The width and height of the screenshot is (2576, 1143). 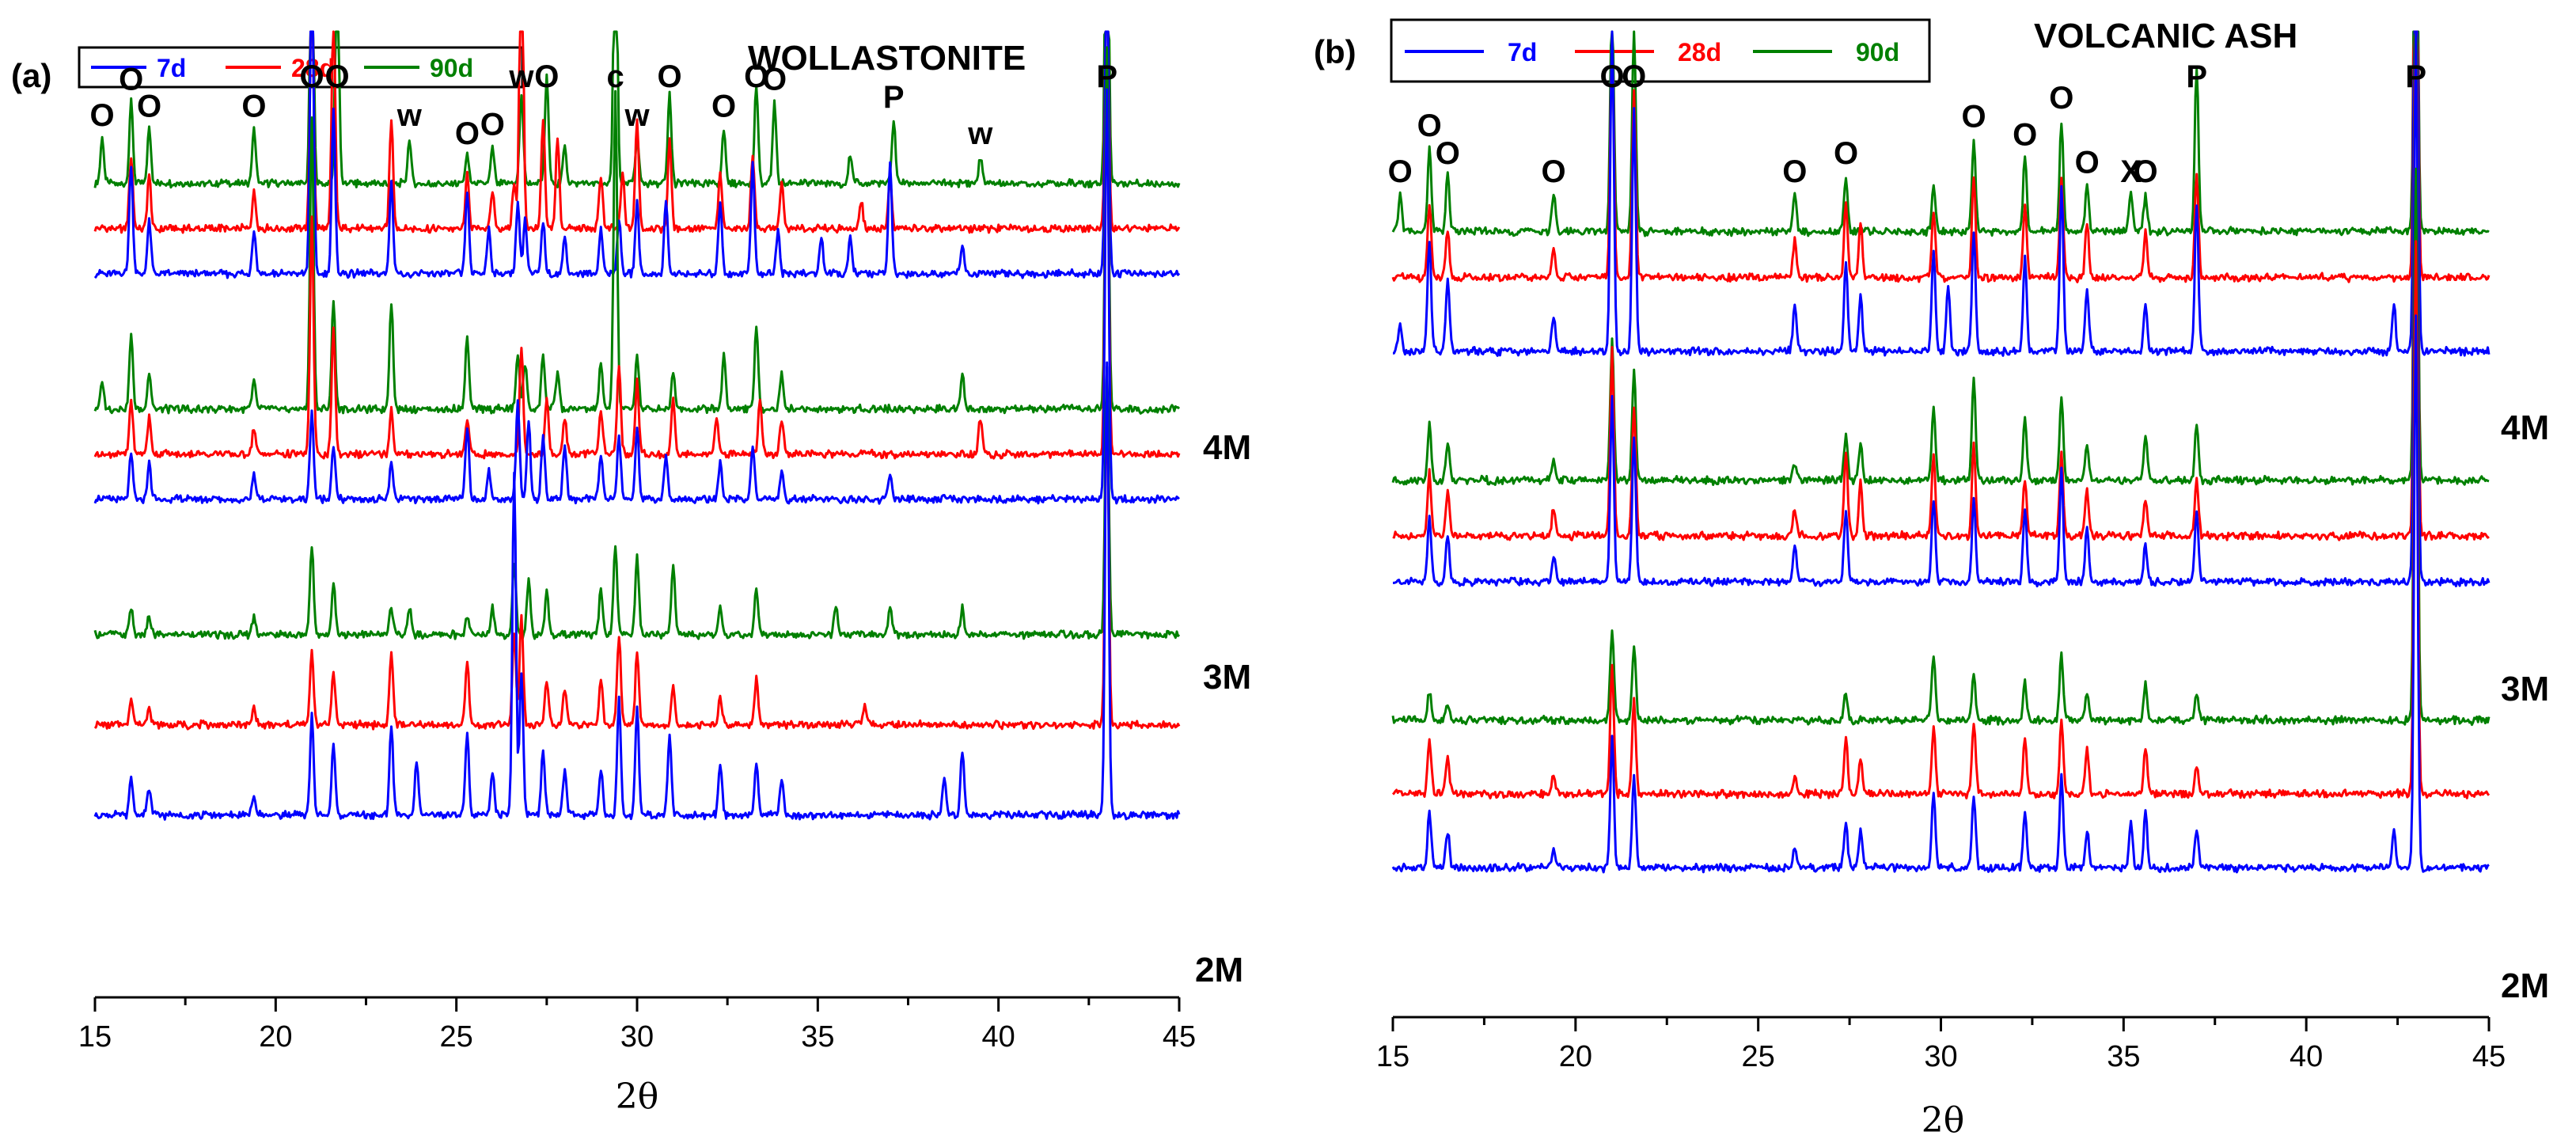 What do you see at coordinates (2525, 427) in the screenshot?
I see `panel-b-group-label-4m: 4M` at bounding box center [2525, 427].